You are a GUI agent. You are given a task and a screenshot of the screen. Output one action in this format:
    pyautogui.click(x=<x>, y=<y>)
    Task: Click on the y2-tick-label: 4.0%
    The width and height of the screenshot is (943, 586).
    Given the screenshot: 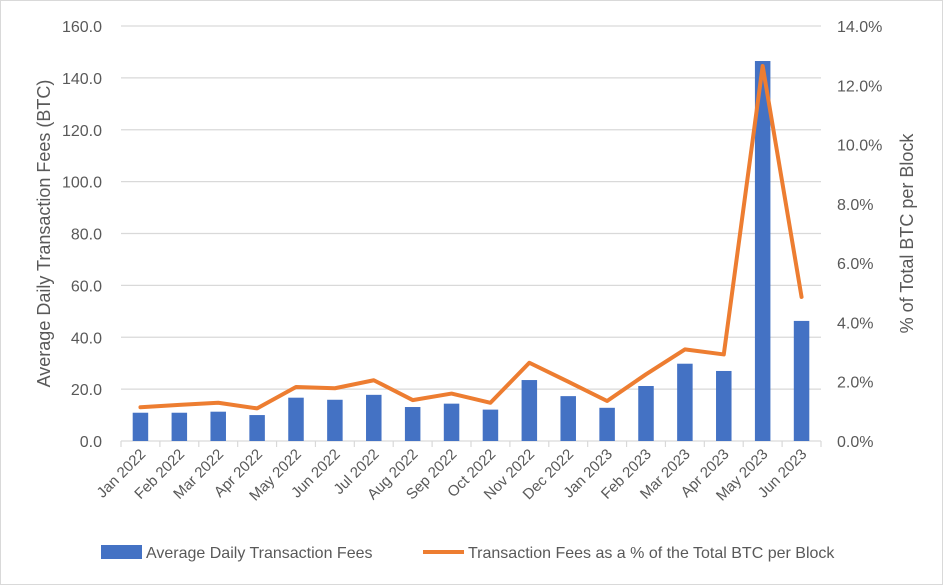 What is the action you would take?
    pyautogui.click(x=855, y=323)
    